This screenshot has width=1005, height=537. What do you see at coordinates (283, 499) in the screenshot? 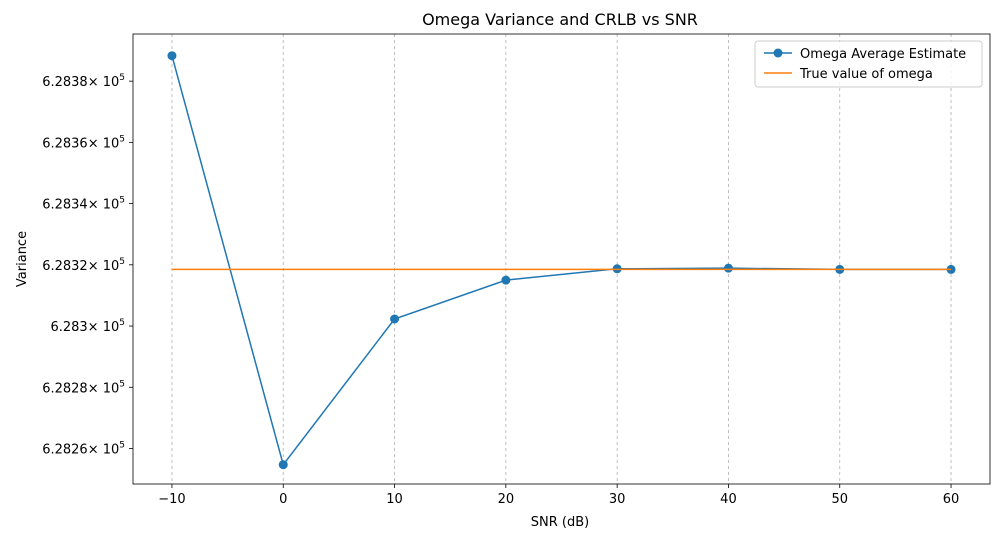
I see `x-tick-label: 0` at bounding box center [283, 499].